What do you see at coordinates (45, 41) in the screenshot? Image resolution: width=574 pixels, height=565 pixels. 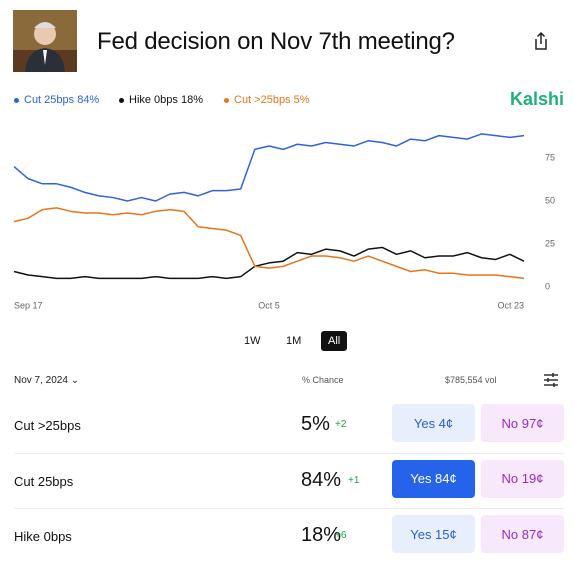 I see `market-image` at bounding box center [45, 41].